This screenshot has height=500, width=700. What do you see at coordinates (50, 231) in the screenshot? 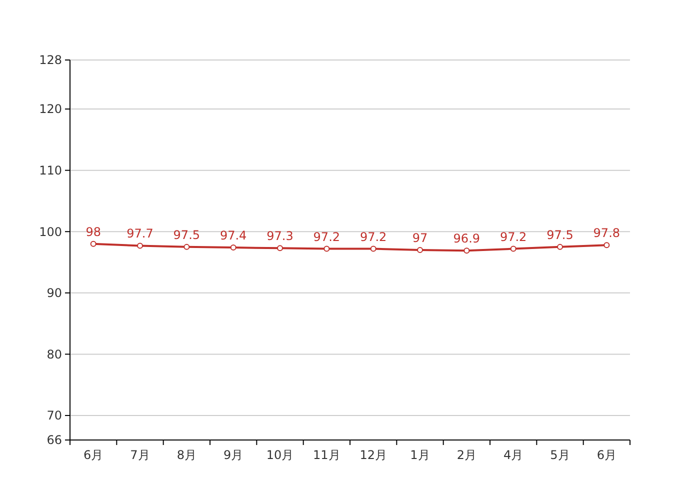
I see `y-tick-label: 100` at bounding box center [50, 231].